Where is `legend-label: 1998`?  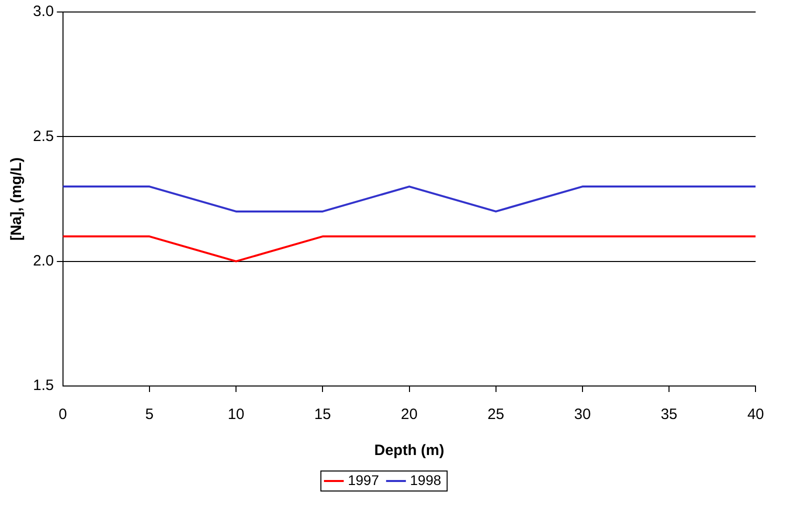 legend-label: 1998 is located at coordinates (426, 480).